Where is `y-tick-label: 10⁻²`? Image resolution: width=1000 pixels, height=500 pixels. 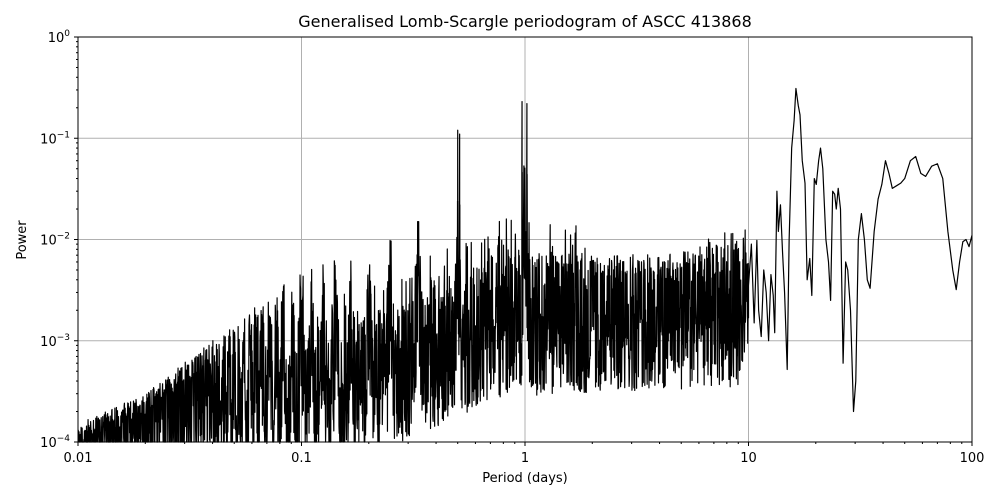
y-tick-label: 10⁻² is located at coordinates (55, 240).